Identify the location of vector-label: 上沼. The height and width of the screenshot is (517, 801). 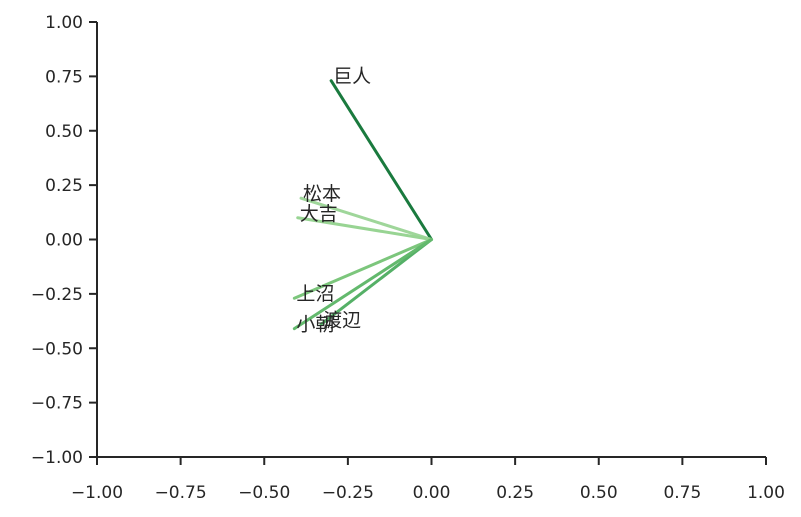
(315, 294).